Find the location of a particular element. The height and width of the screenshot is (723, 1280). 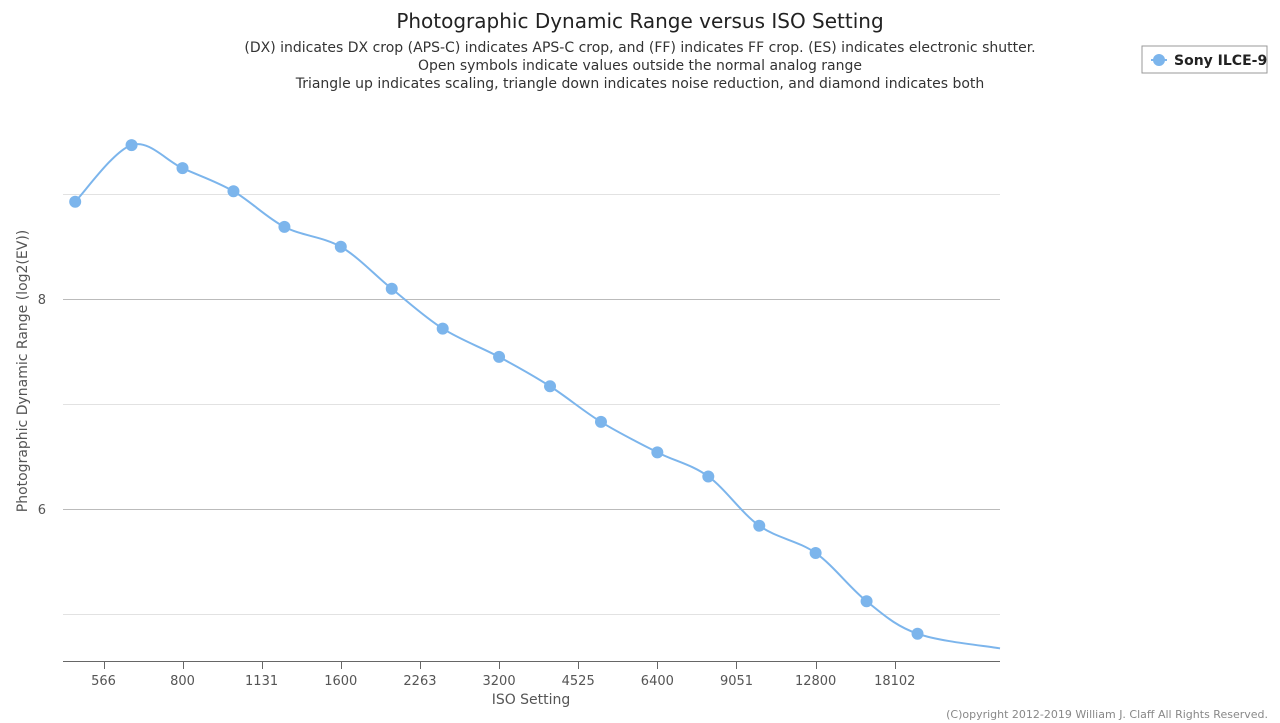

y-axis-title: Photographic Dynamic Range (log2(EV)) is located at coordinates (23, 371).